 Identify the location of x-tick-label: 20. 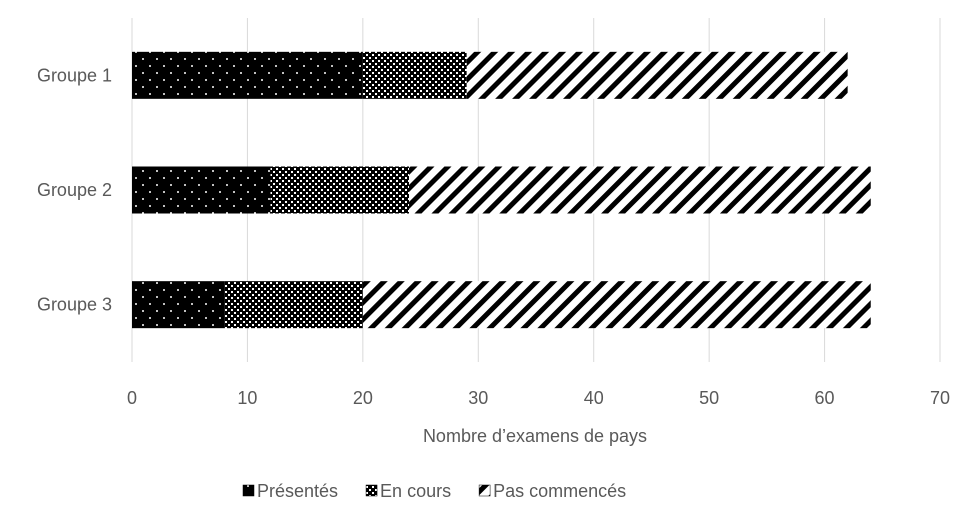
(363, 398).